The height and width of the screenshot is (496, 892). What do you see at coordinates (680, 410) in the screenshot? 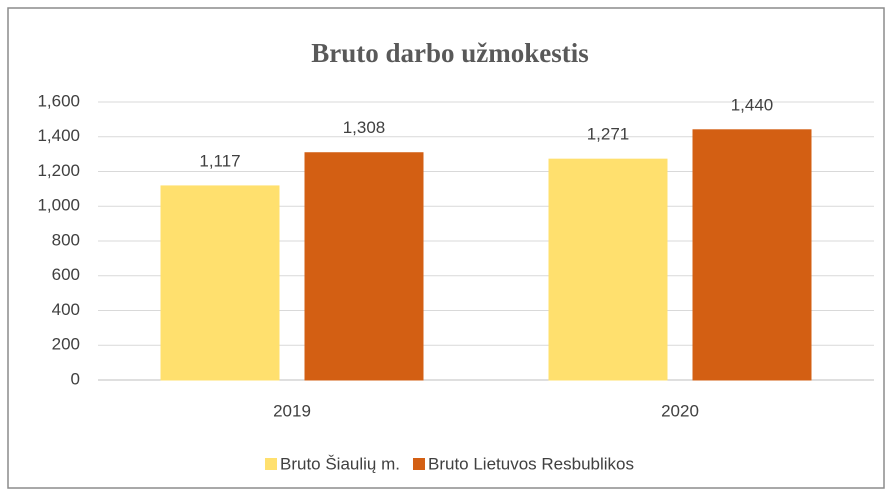
I see `x-tick-label: 2020` at bounding box center [680, 410].